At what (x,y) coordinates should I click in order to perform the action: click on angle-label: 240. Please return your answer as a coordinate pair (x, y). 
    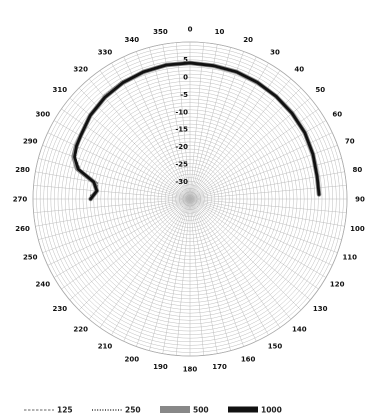
    Looking at the image, I should click on (42, 285).